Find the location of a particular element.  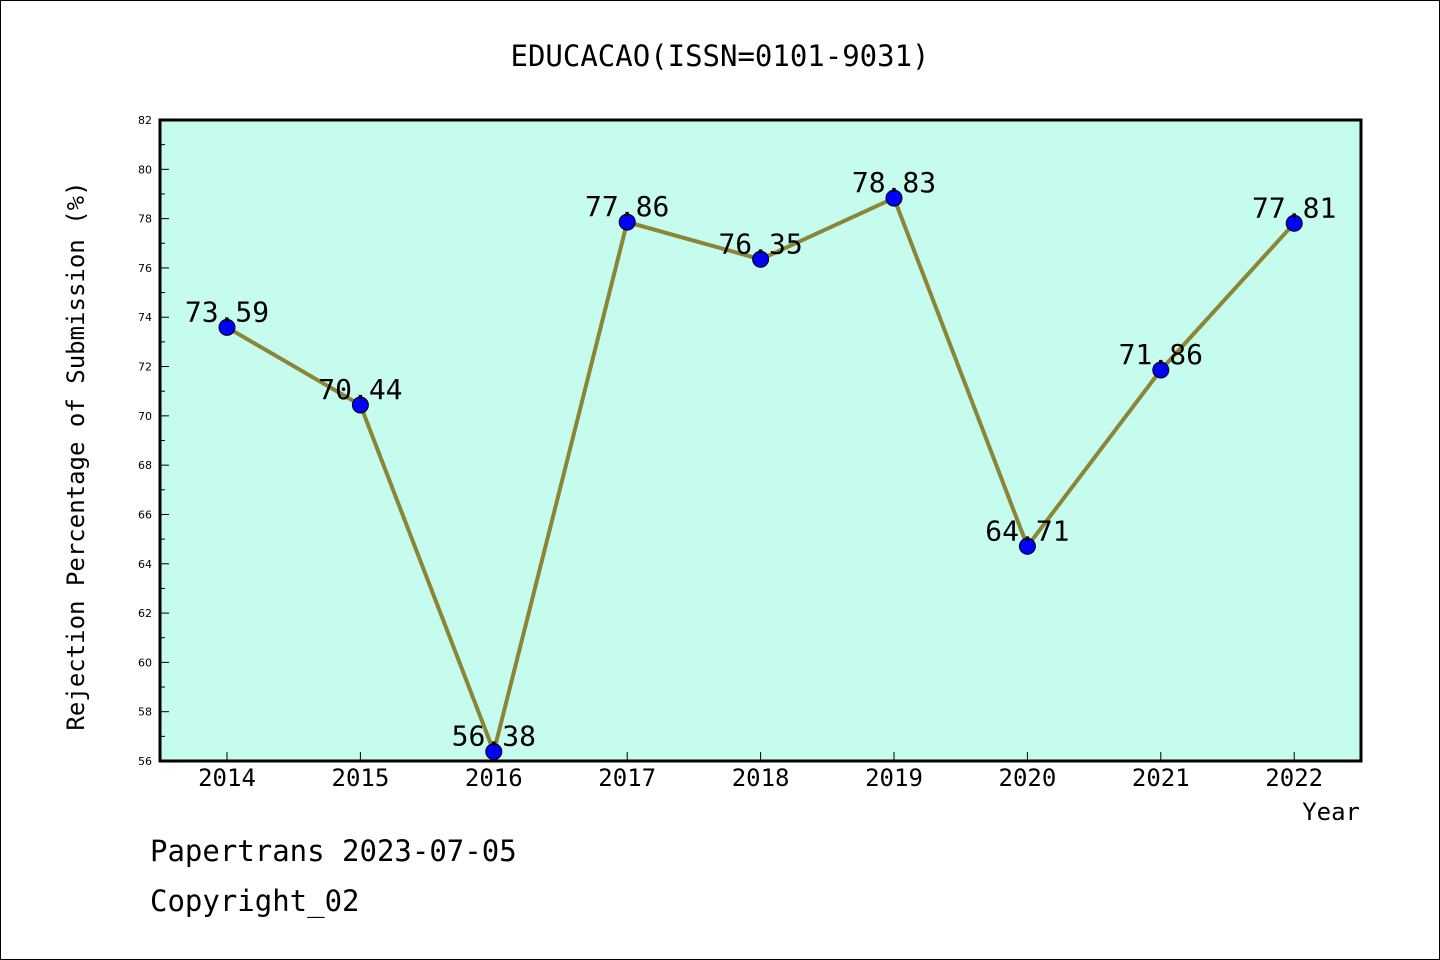

chart-title: EDUCACAO(ISSN=0101-9031) is located at coordinates (719, 56).